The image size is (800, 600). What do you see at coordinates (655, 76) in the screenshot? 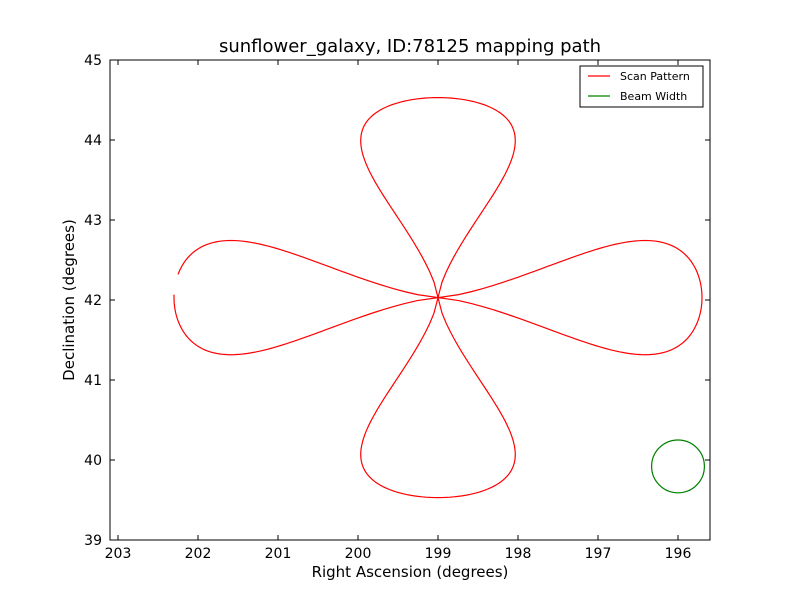
I see `legend-label: Scan Pattern` at bounding box center [655, 76].